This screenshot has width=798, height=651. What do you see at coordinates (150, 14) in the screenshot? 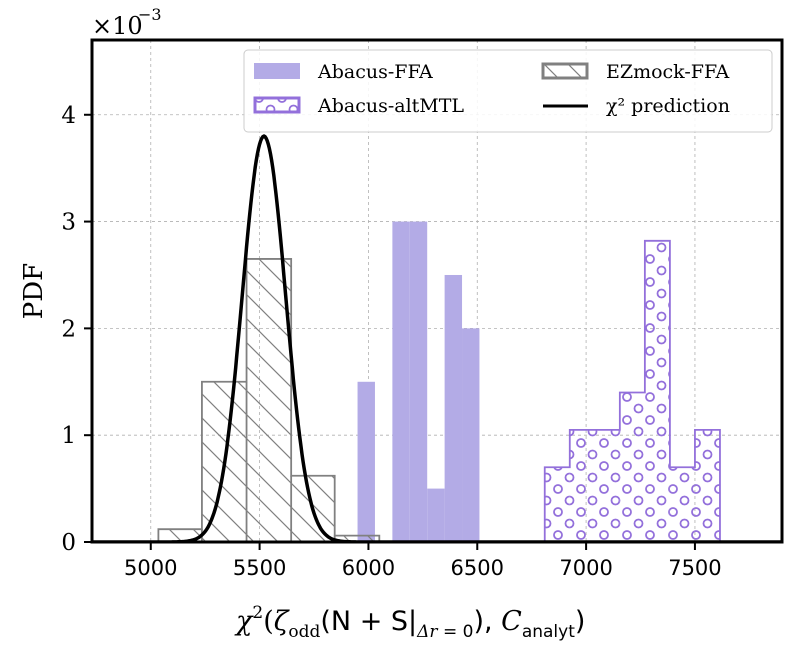
I see `svg-text: −3` at bounding box center [150, 14].